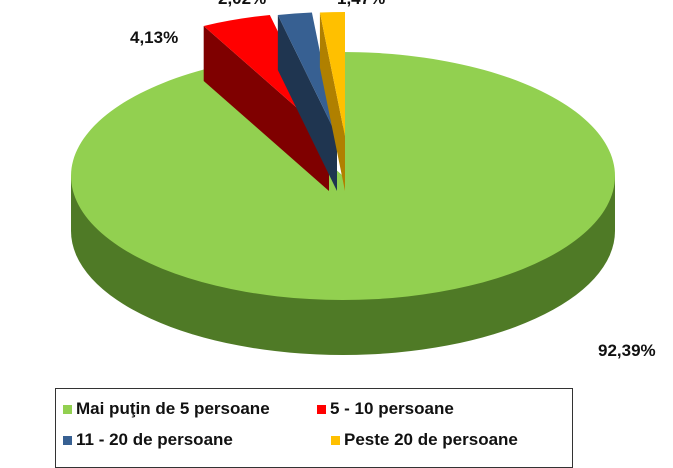 The height and width of the screenshot is (468, 673). What do you see at coordinates (173, 408) in the screenshot?
I see `legend-label-0: Mai puţin de 5 persoane` at bounding box center [173, 408].